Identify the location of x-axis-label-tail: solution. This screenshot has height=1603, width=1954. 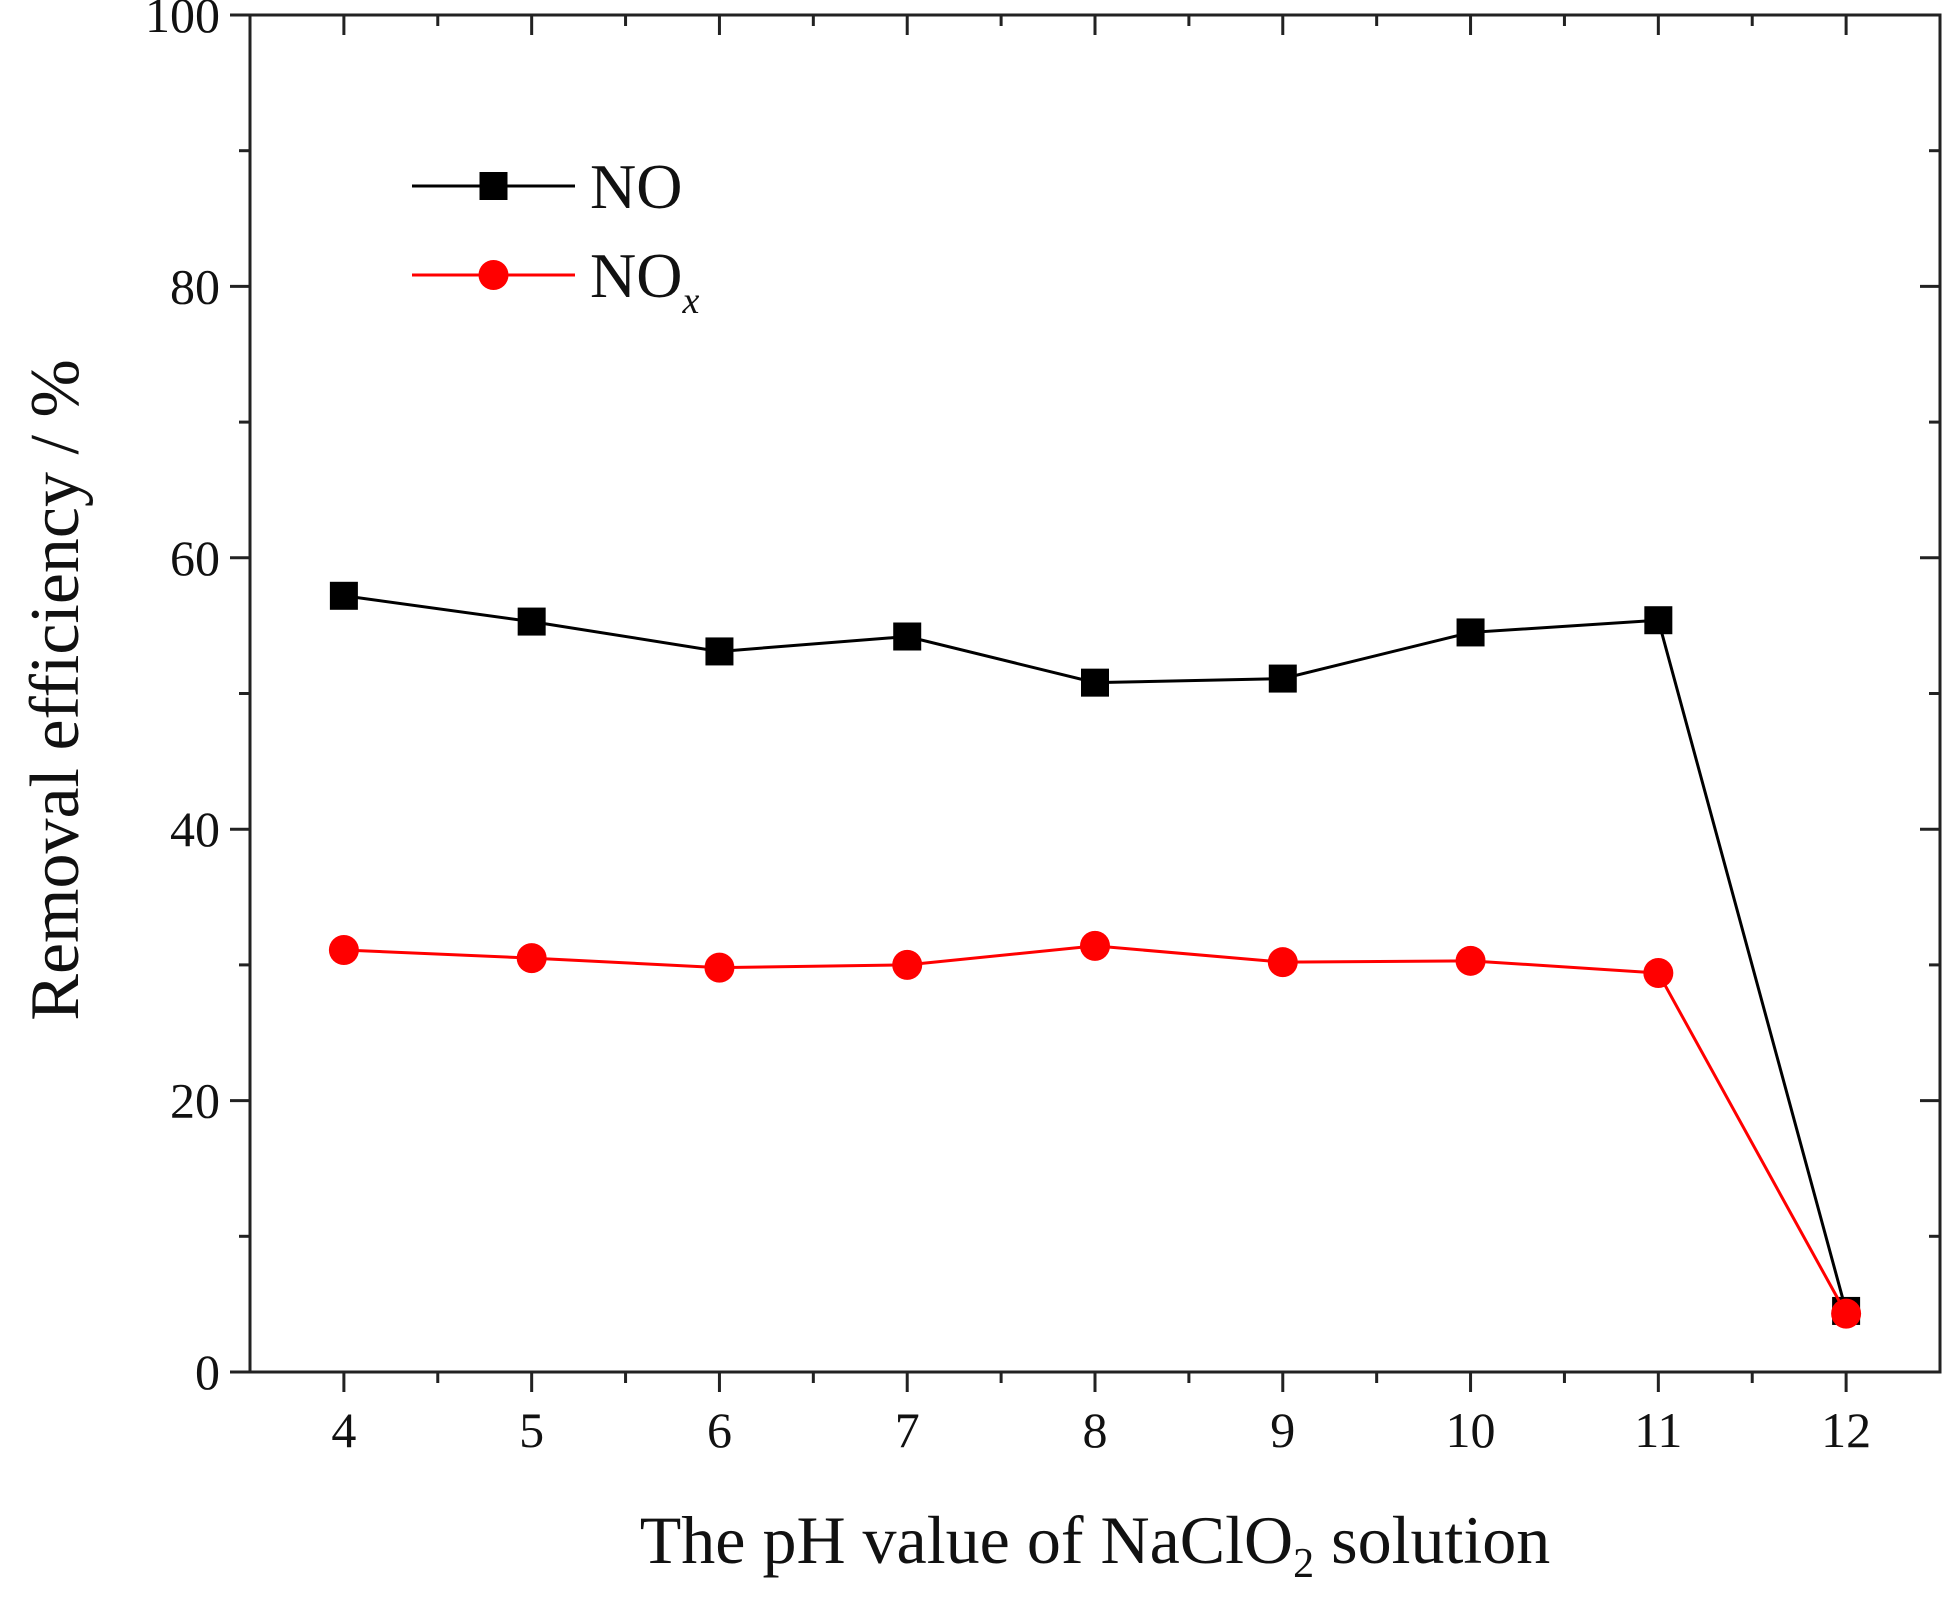
(1432, 1540).